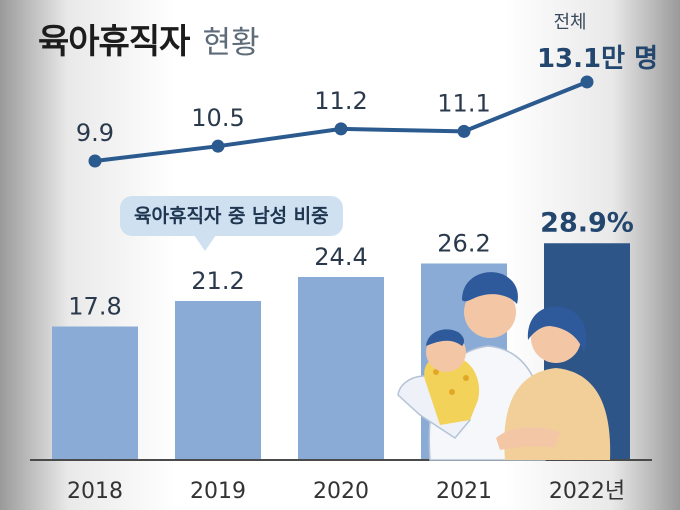 The width and height of the screenshot is (680, 510). Describe the element at coordinates (95, 491) in the screenshot. I see `x-tick-label: 2018` at that location.